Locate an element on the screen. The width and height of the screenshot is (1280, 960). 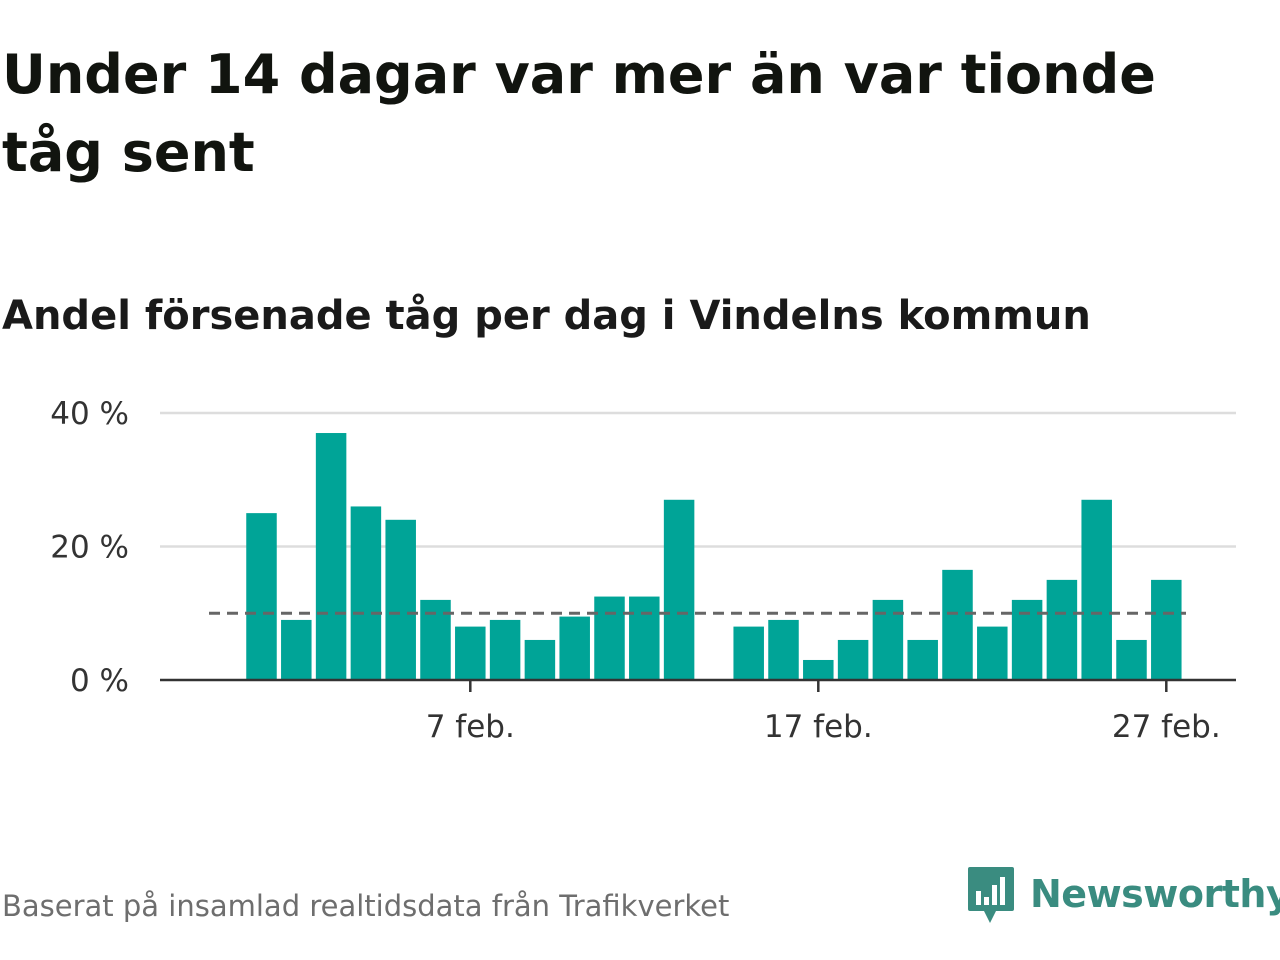
y-tick-label: 0 % is located at coordinates (99, 681).